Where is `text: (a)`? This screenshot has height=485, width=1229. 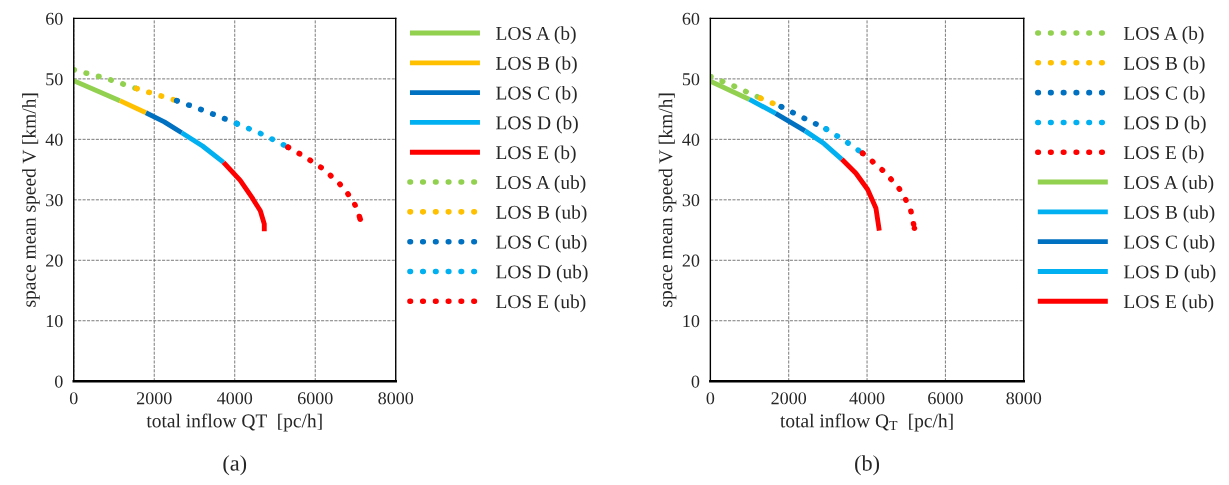 text: (a) is located at coordinates (235, 465).